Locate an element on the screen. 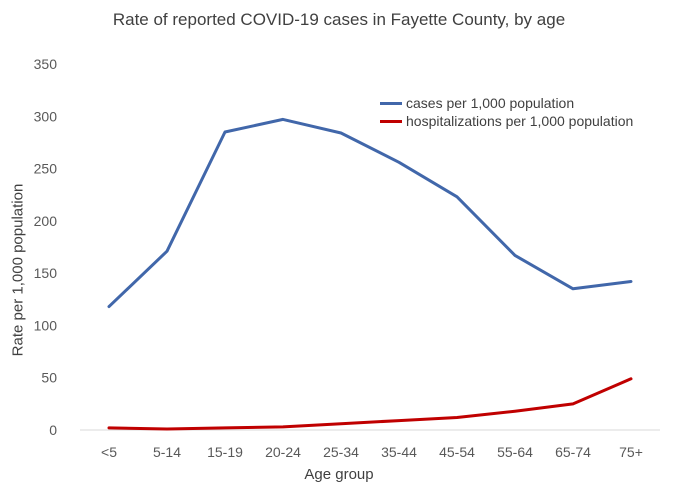  x-tick-label: 35-44 is located at coordinates (399, 452).